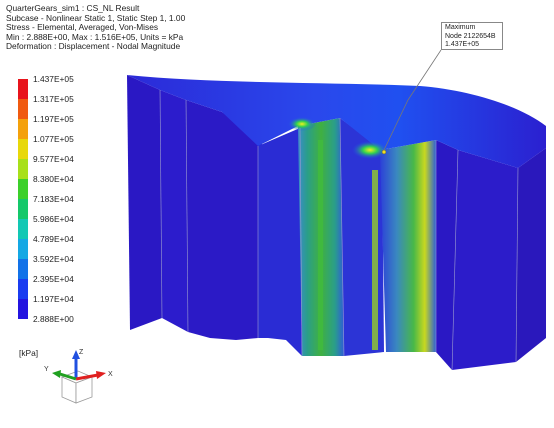 This screenshot has width=554, height=428. Describe the element at coordinates (53, 279) in the screenshot. I see `legend-label: 2.395E+04` at that location.